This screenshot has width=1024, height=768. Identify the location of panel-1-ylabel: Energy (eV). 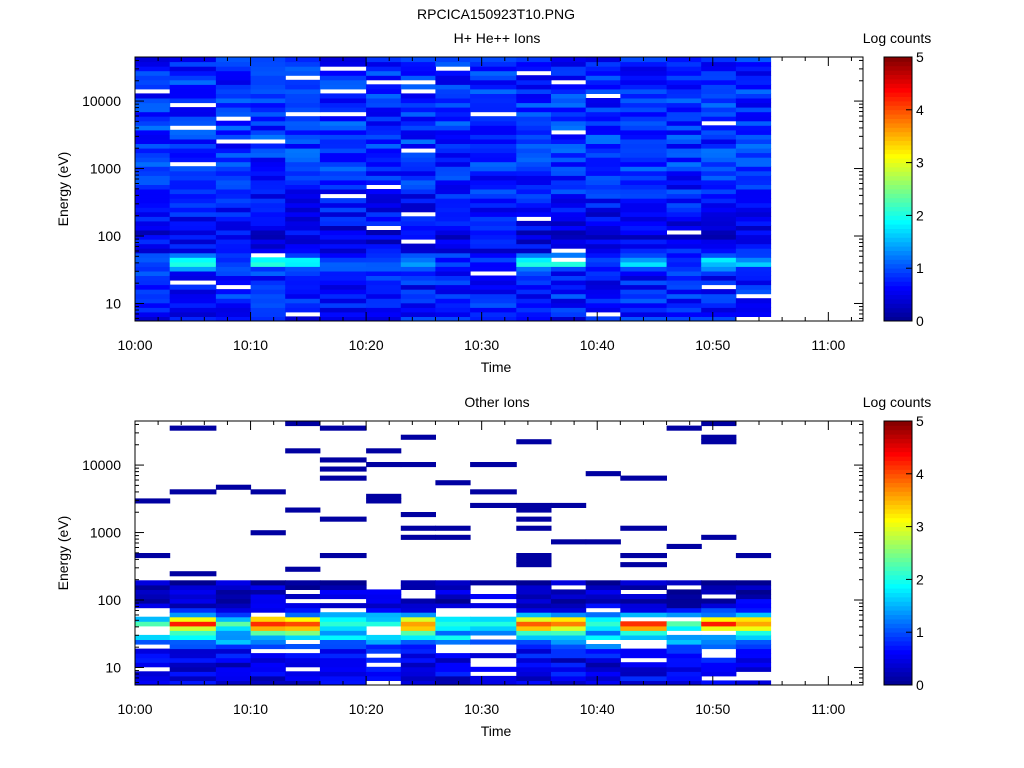
(63, 189).